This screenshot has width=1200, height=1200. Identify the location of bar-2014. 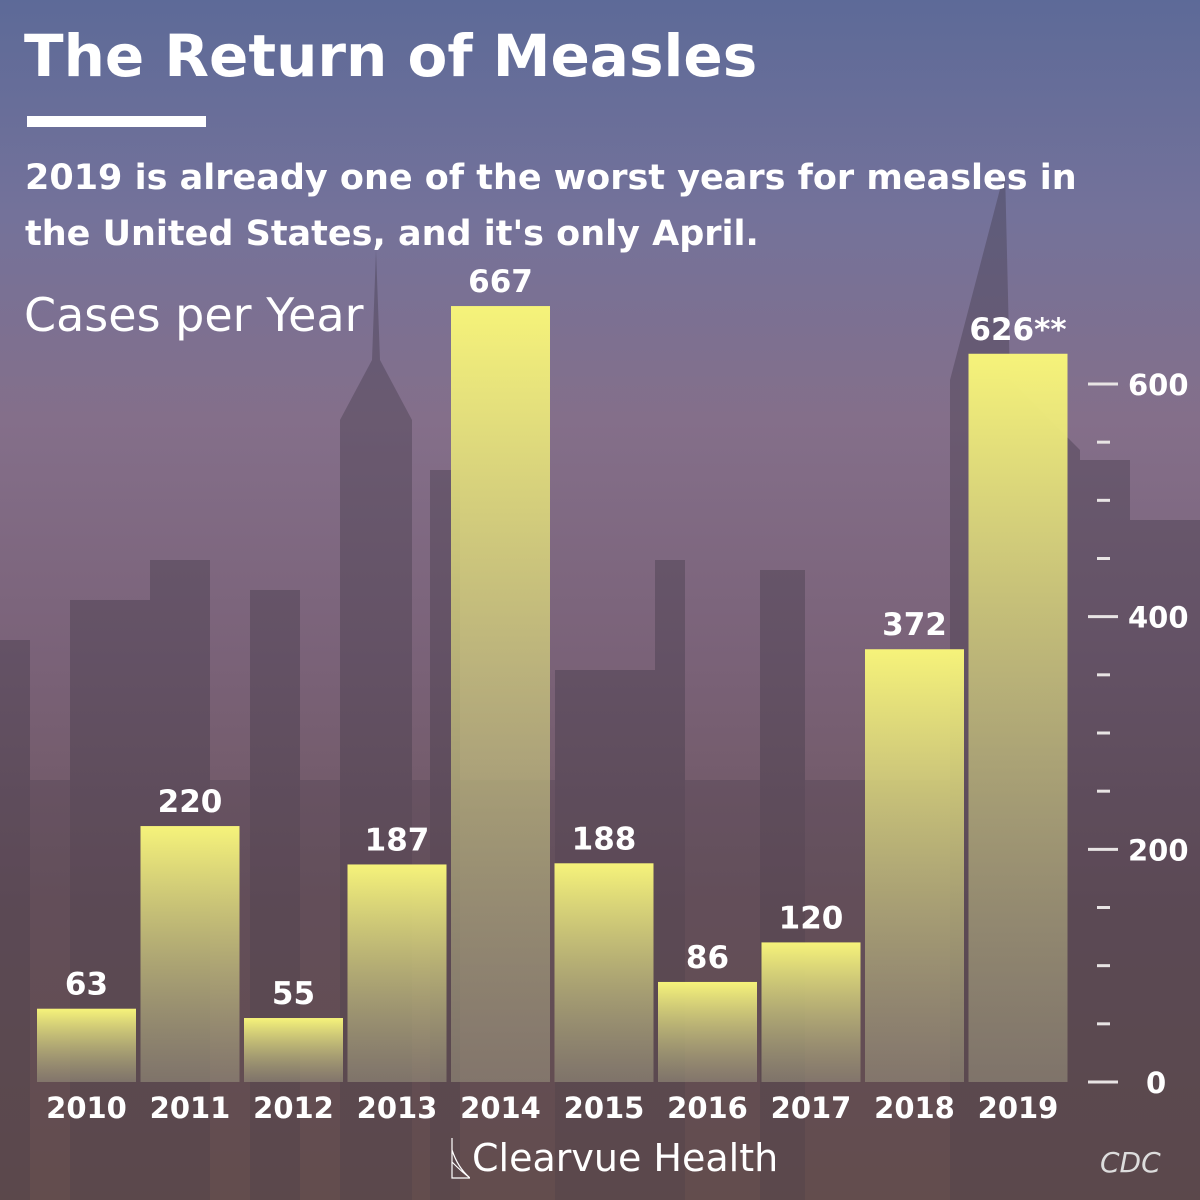
(500, 694).